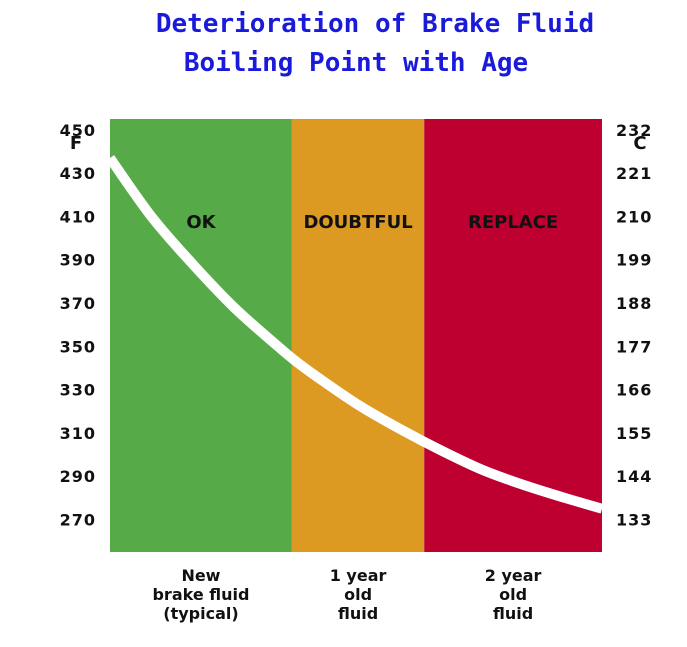  I want to click on category-label-line: 2 year, so click(513, 575).